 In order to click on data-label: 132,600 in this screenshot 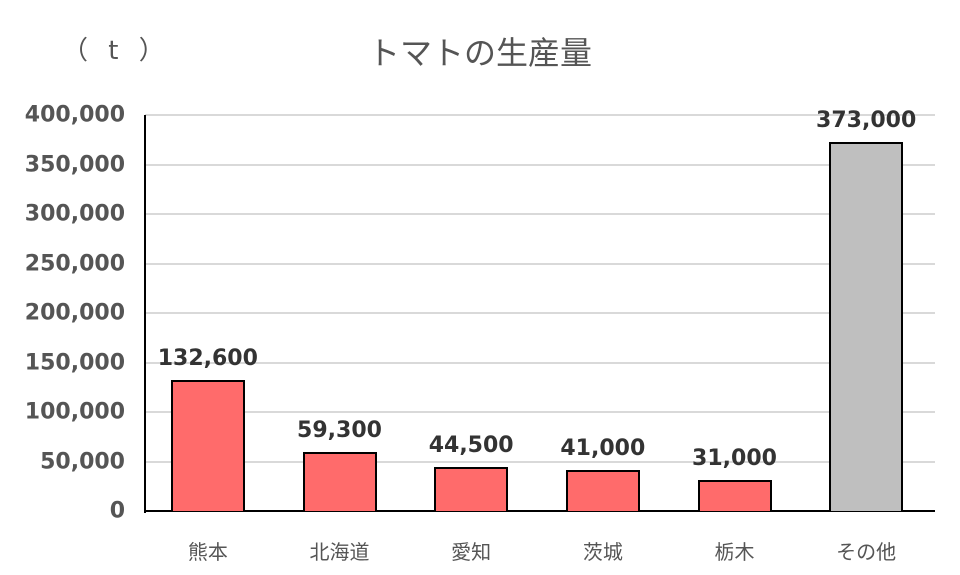, I will do `click(207, 358)`.